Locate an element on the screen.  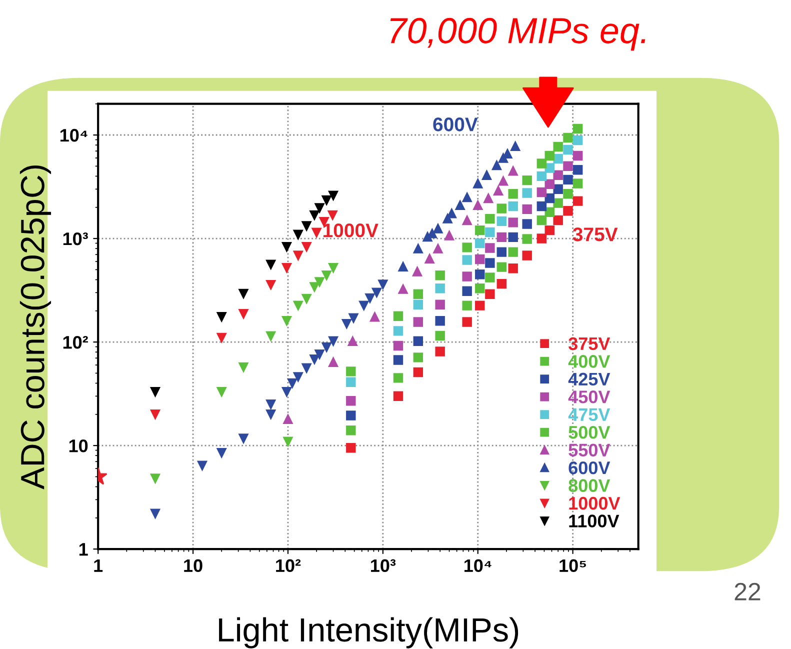
y-tick-label: 10³ is located at coordinates (75, 239).